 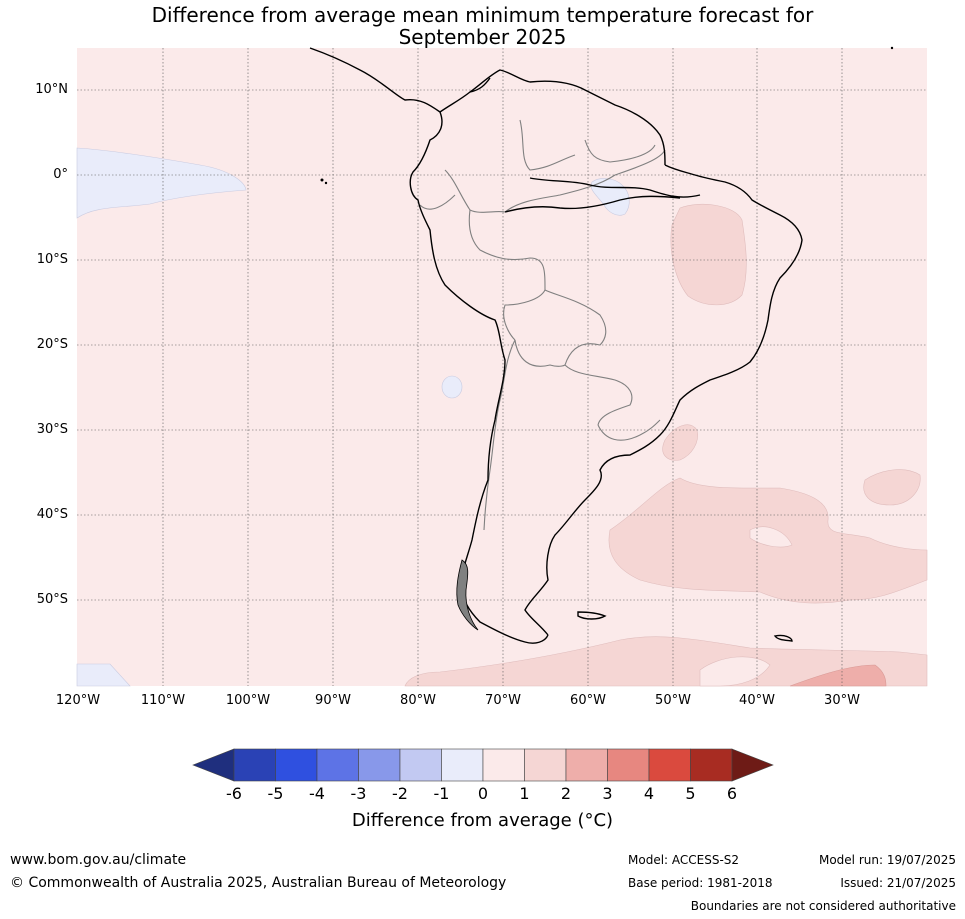 I want to click on colorbar-extend-max, so click(x=752, y=765).